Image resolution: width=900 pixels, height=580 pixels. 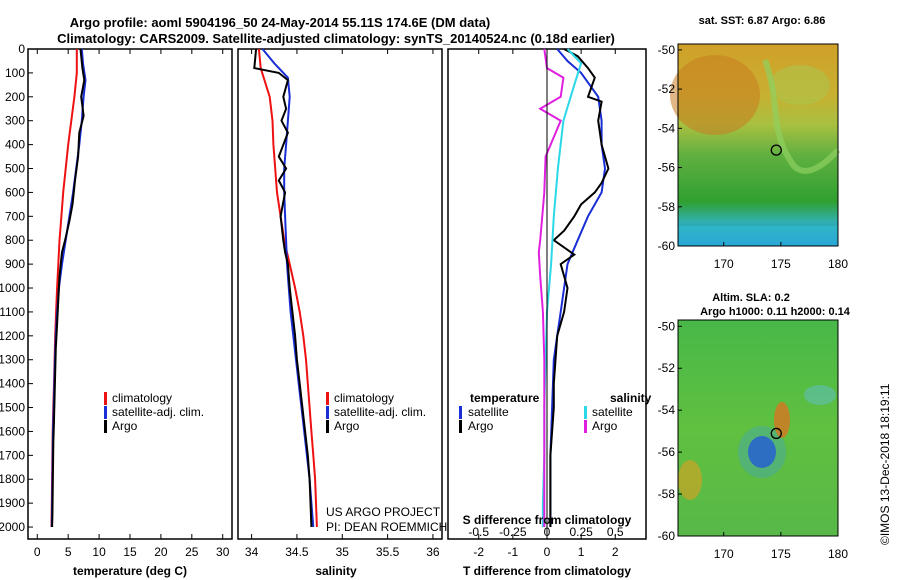 What do you see at coordinates (252, 552) in the screenshot?
I see `x-tick-label: 34` at bounding box center [252, 552].